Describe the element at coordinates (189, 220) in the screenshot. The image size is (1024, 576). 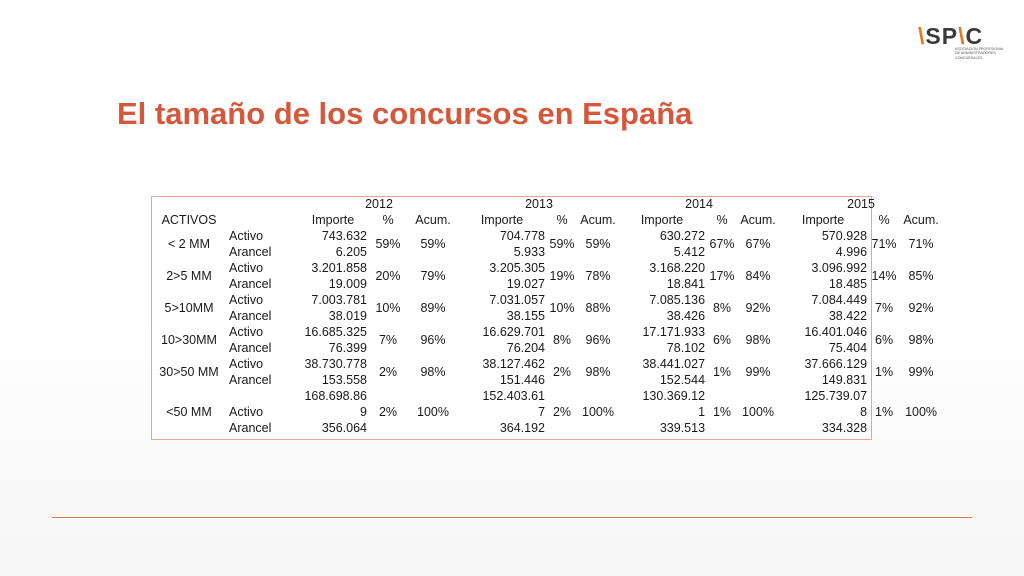
I see `activos-header: ACTIVOS` at that location.